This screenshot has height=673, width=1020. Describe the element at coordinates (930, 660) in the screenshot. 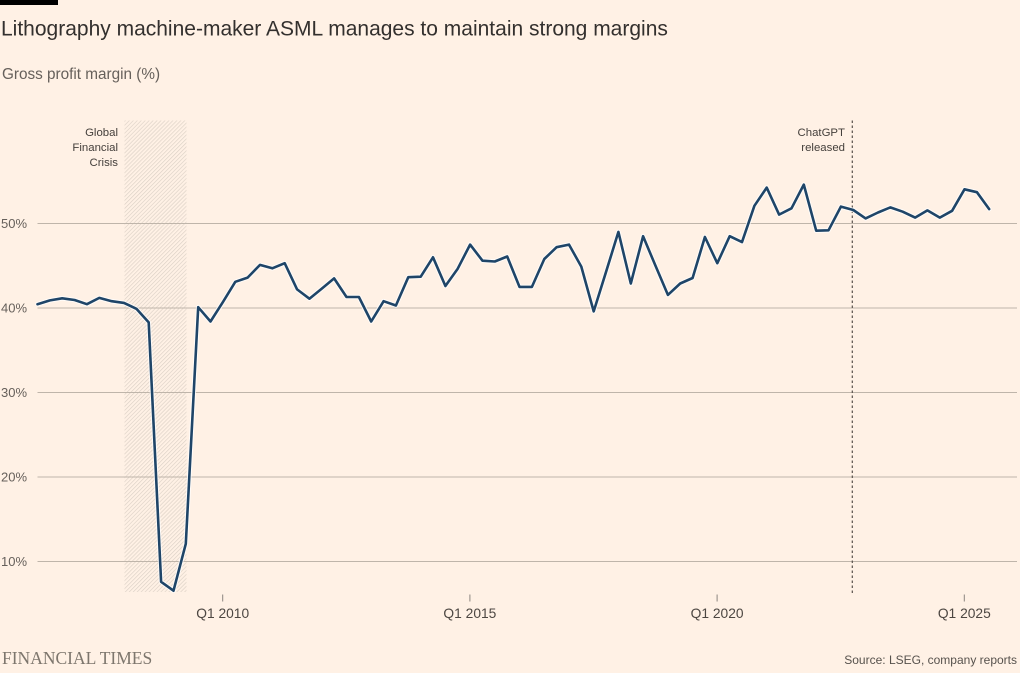

I see `svg-text: Source: LSEG, company reports` at that location.